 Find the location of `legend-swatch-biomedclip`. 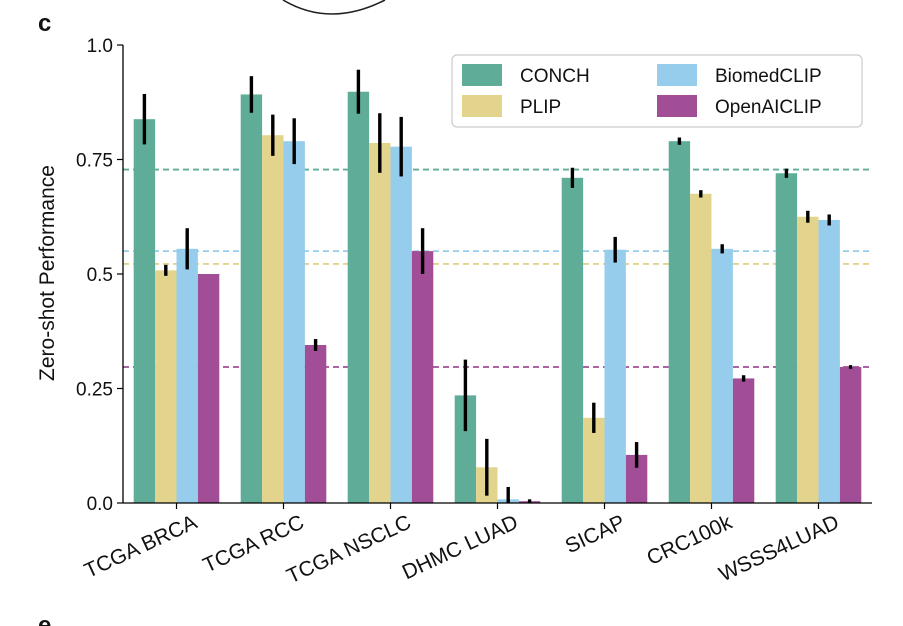

legend-swatch-biomedclip is located at coordinates (677, 75).